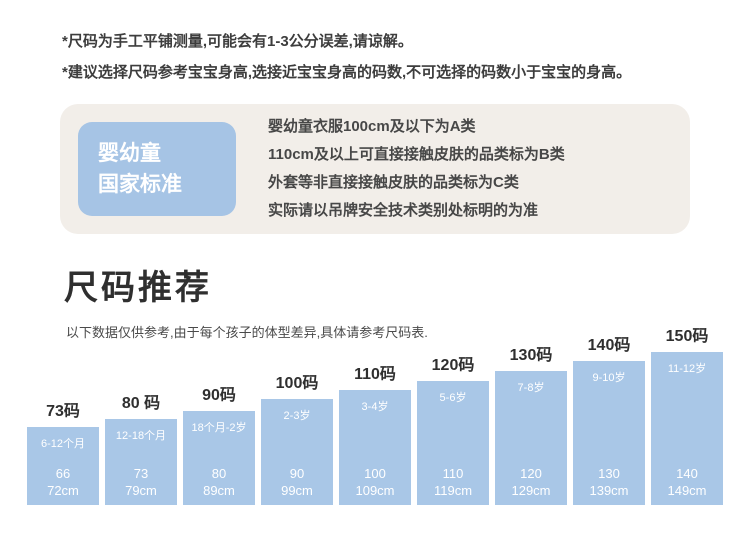  Describe the element at coordinates (237, 41) in the screenshot. I see `note-measure-tolerance: *尺码为手工平铺测量,可能会有1-3公分误差,请谅解。` at that location.